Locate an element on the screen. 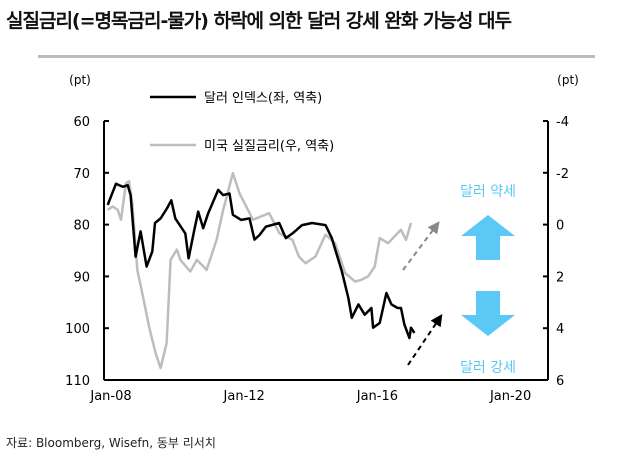  right-tick-label: 0 is located at coordinates (560, 226).